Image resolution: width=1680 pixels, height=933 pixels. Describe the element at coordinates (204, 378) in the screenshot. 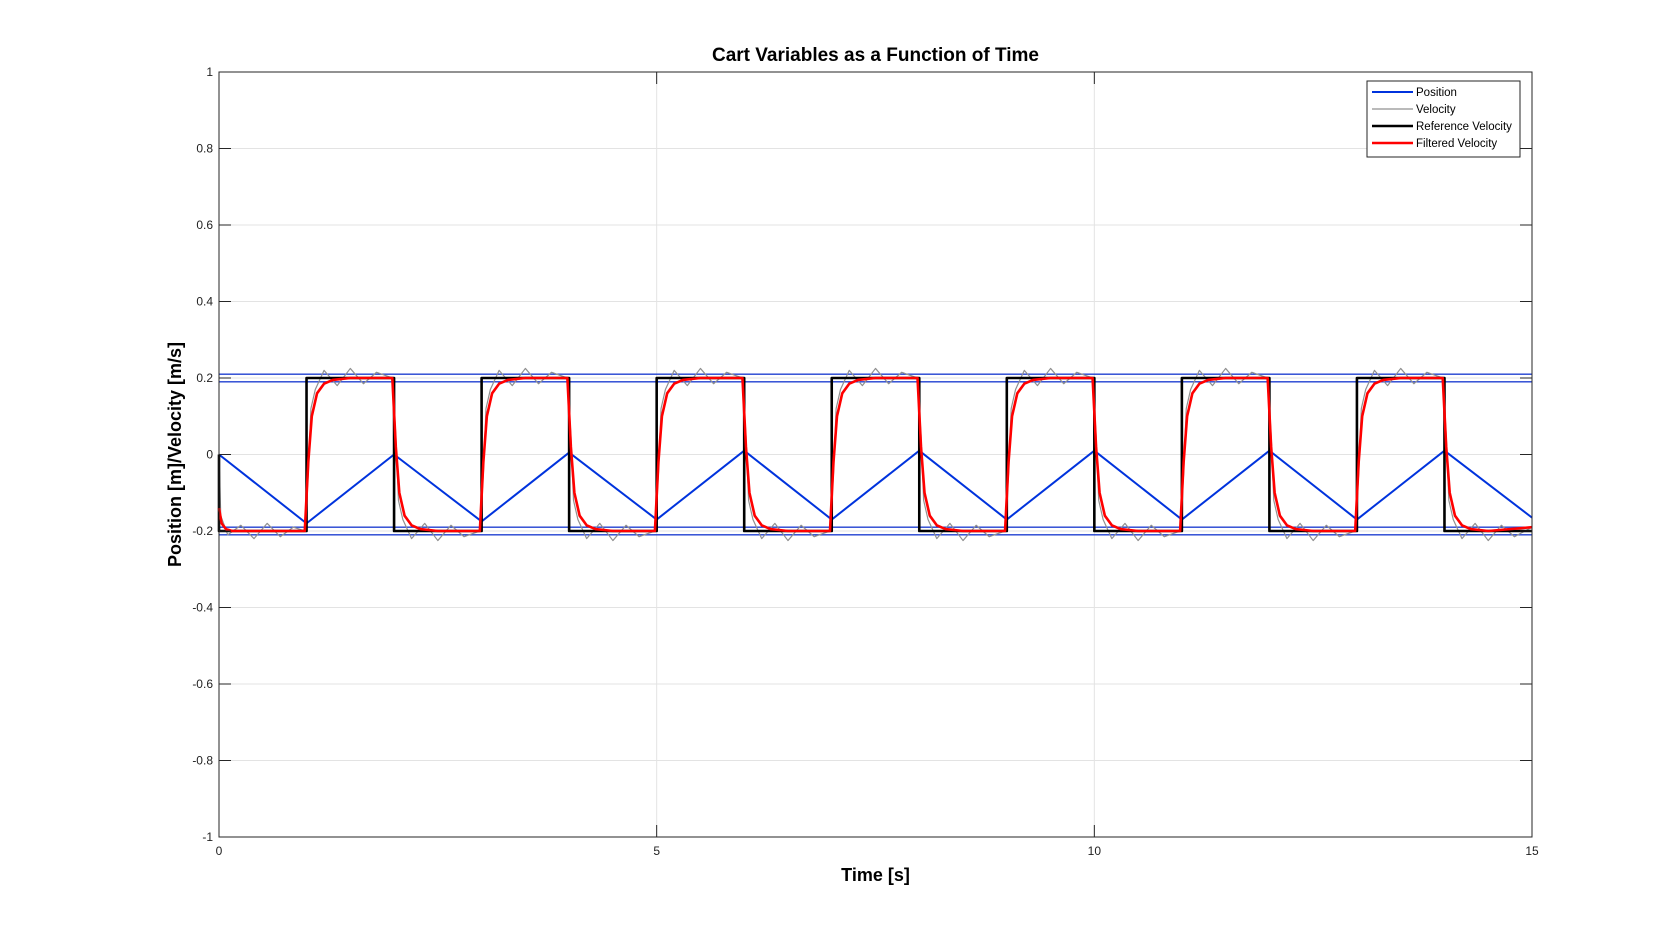

I see `y-tick-label-6: 0.2` at that location.